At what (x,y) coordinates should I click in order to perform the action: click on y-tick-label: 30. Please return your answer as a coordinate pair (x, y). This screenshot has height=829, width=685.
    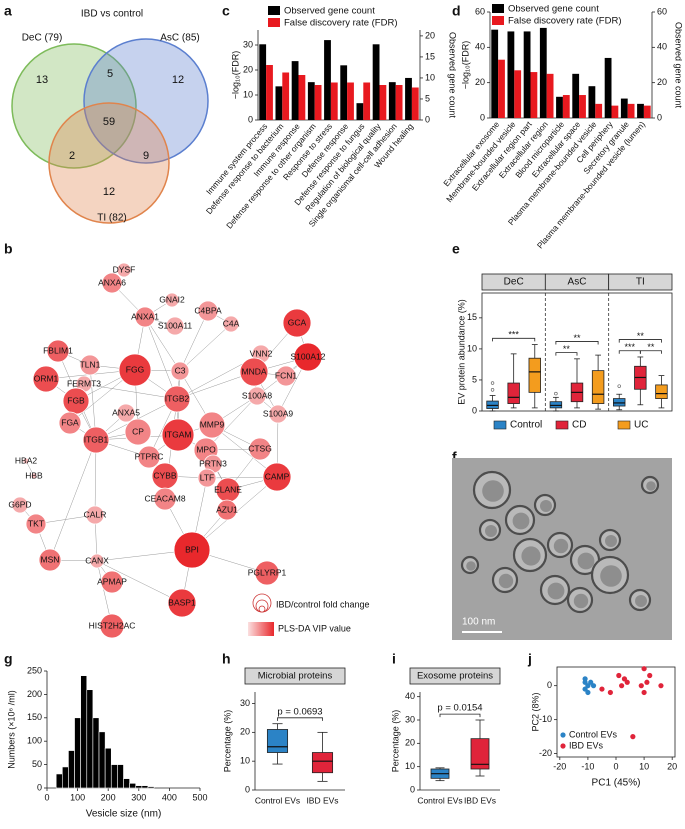
    Looking at the image, I should click on (248, 44).